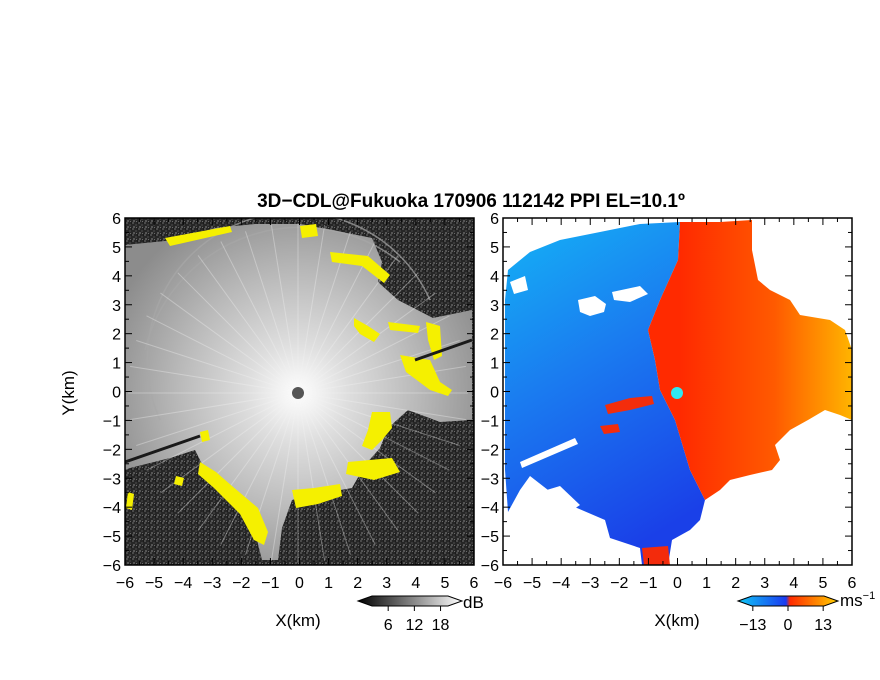 This screenshot has height=680, width=880. I want to click on velocity-approaching-region, so click(605, 393).